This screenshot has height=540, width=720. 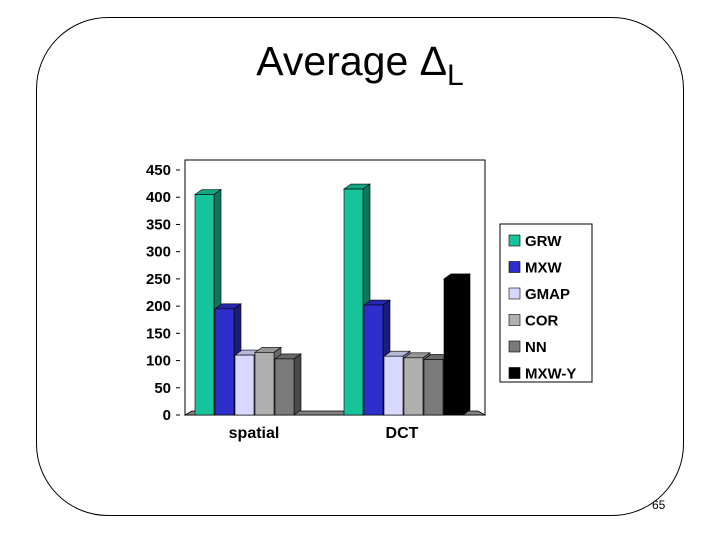 What do you see at coordinates (158, 333) in the screenshot?
I see `y-tick-label: 150` at bounding box center [158, 333].